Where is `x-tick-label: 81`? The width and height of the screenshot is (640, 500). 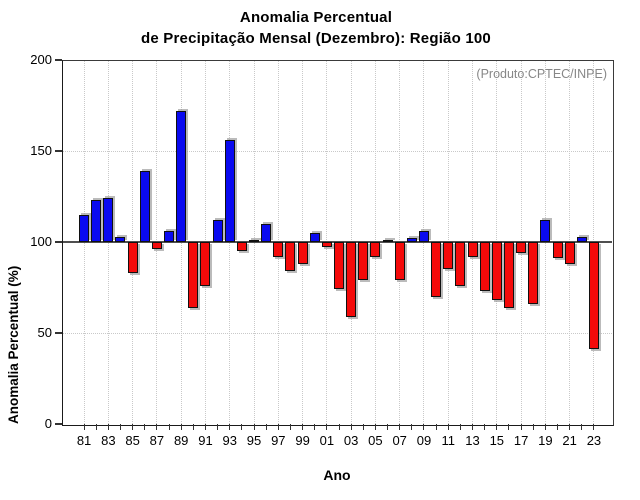 x-tick-label: 81 is located at coordinates (84, 440).